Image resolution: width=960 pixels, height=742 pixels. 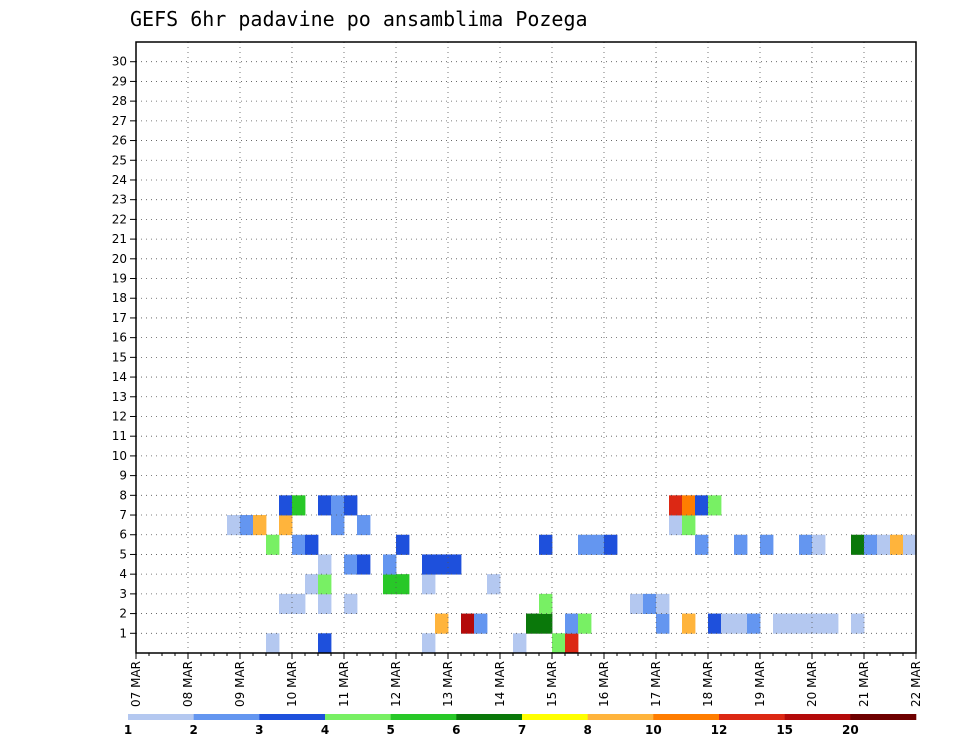 I want to click on x-tick-label: 22 MAR, so click(x=916, y=684).